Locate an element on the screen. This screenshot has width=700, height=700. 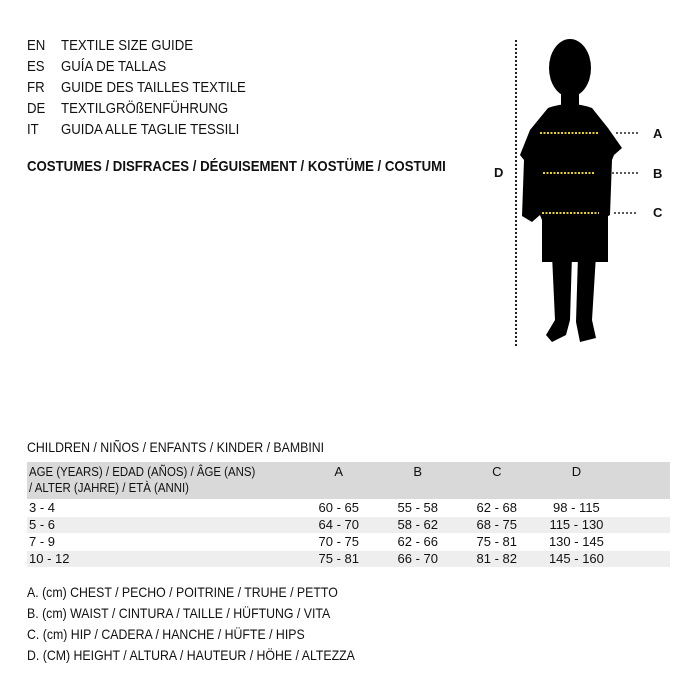
title-es: ES GUÍA DE TALLAS is located at coordinates (177, 66).